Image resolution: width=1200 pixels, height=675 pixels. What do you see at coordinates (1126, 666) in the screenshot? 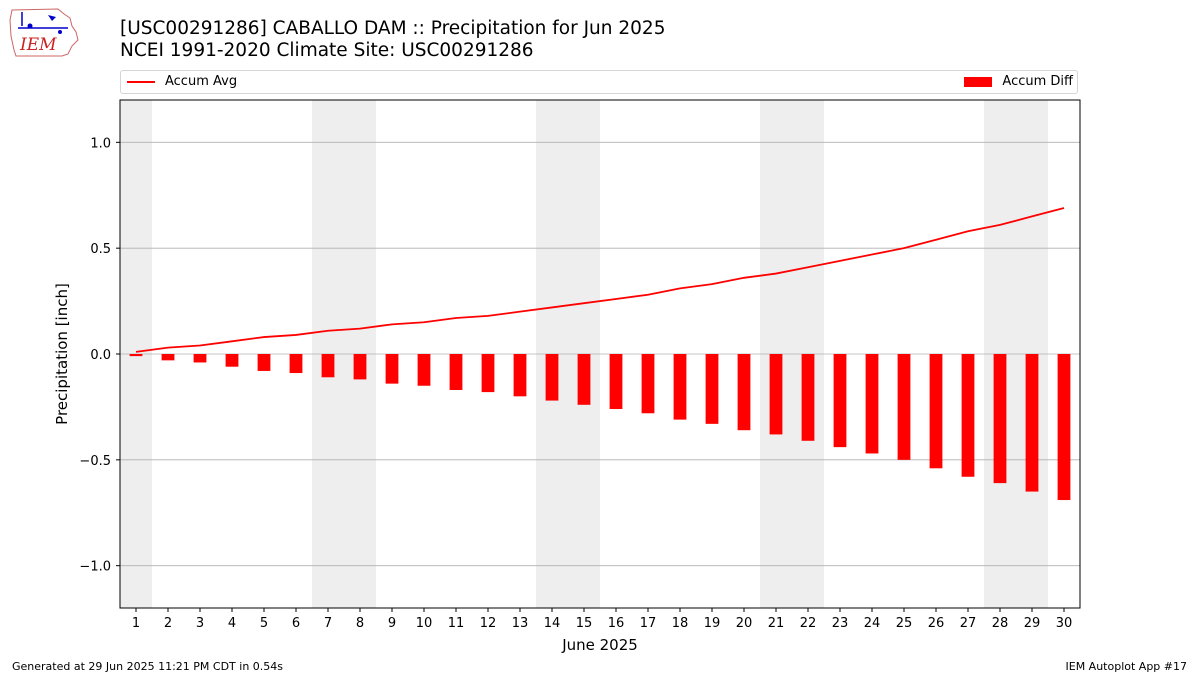
I see `footer-app: IEM Autoplot App #17` at bounding box center [1126, 666].